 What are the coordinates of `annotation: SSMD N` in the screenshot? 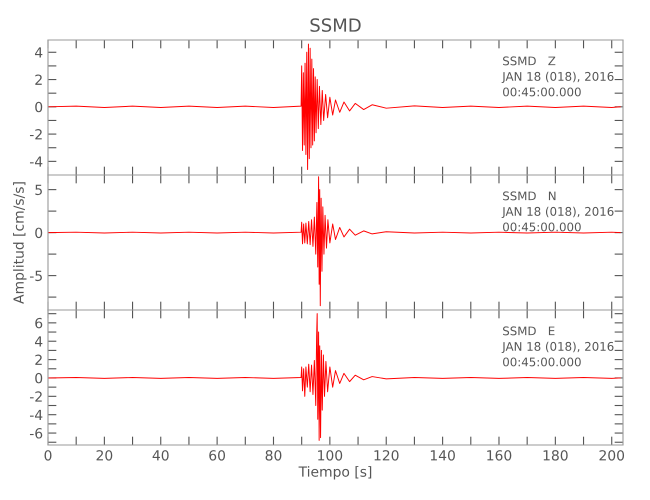 It's located at (529, 195).